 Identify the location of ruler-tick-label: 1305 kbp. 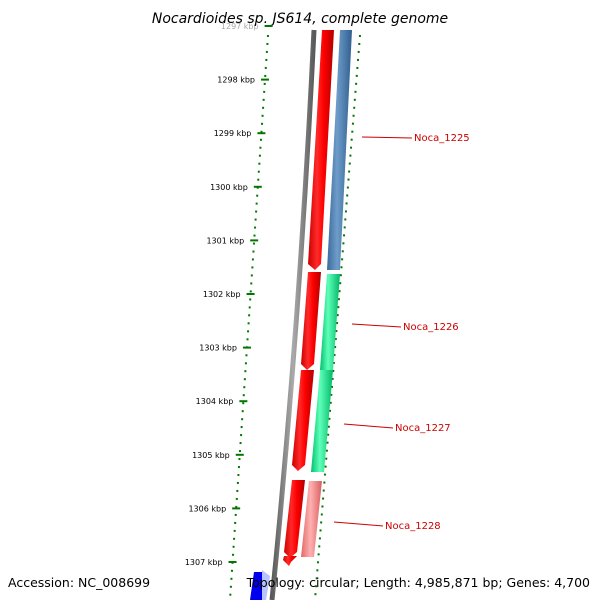
(211, 455).